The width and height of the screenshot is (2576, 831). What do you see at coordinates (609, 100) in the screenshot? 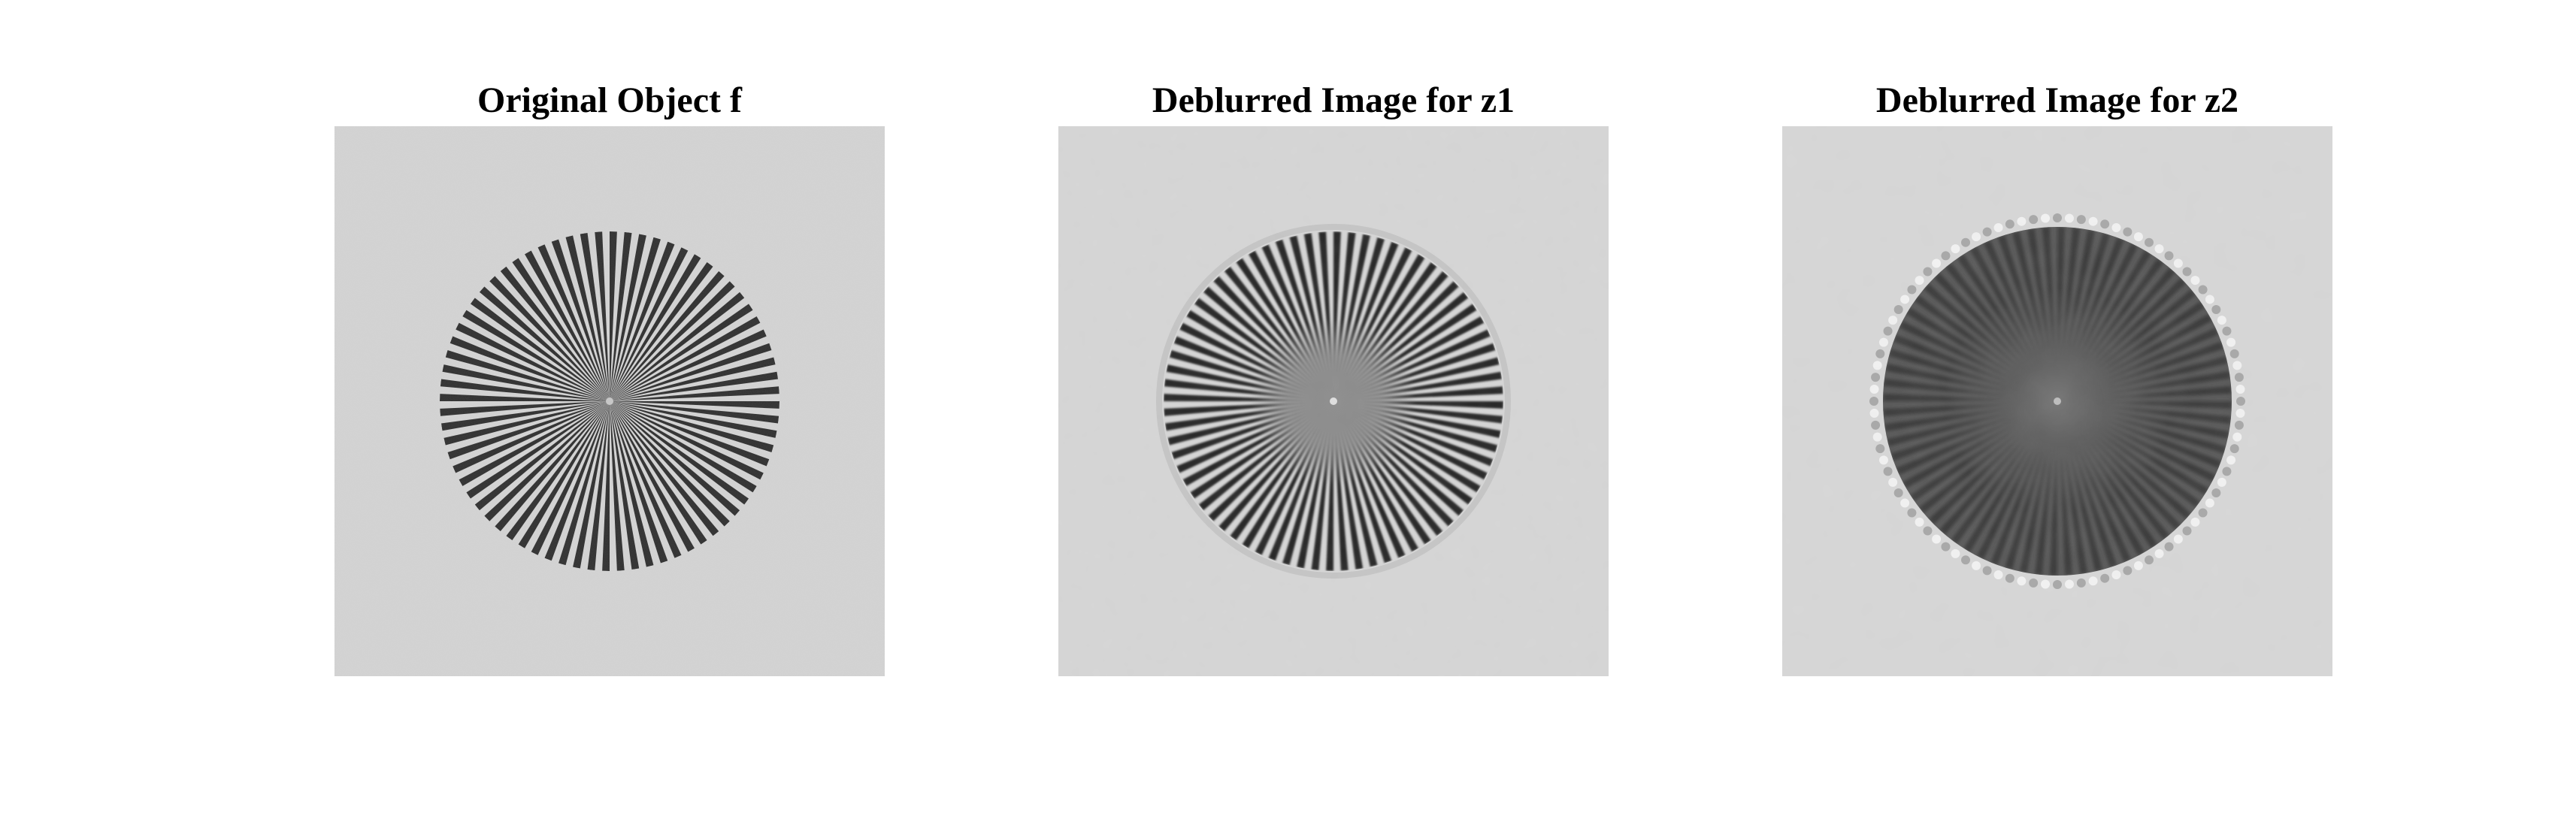
I see `panel-title: Original Object f` at bounding box center [609, 100].